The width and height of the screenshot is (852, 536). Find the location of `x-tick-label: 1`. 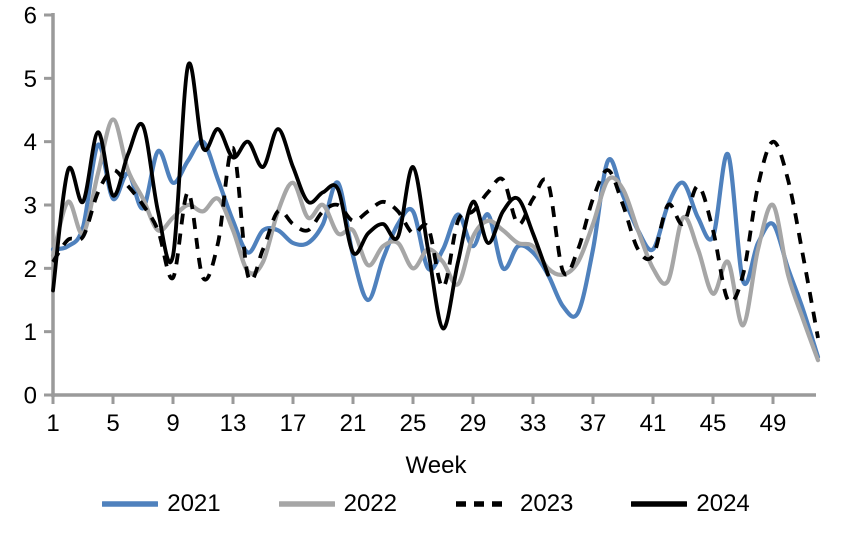

x-tick-label: 1 is located at coordinates (52, 423).